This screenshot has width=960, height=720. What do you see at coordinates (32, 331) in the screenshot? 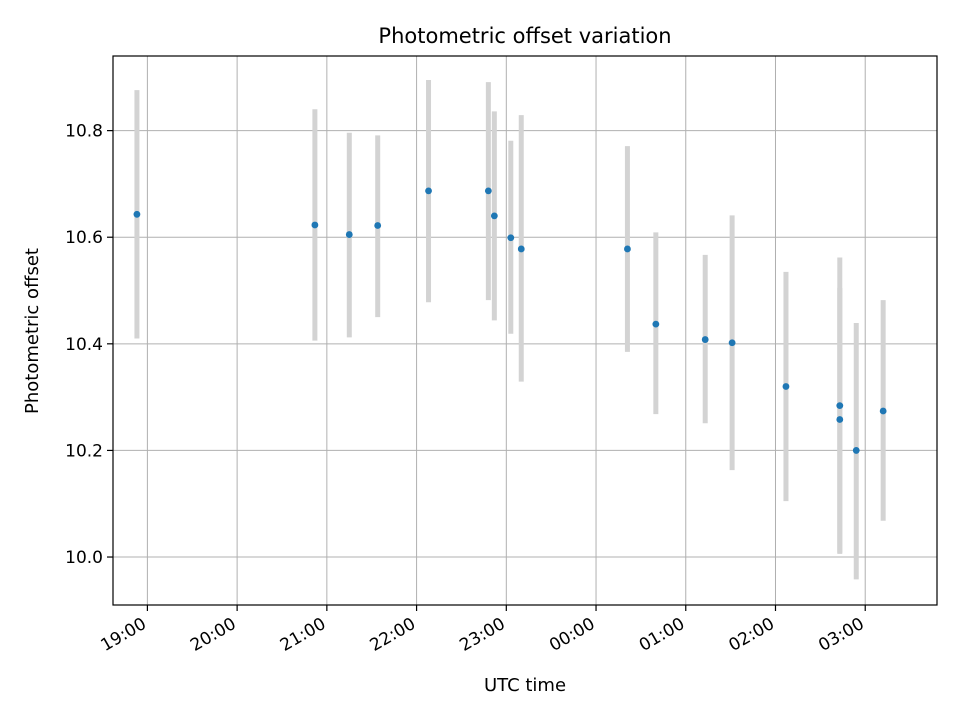
I see `y-axis-label: Photometric offset` at bounding box center [32, 331].